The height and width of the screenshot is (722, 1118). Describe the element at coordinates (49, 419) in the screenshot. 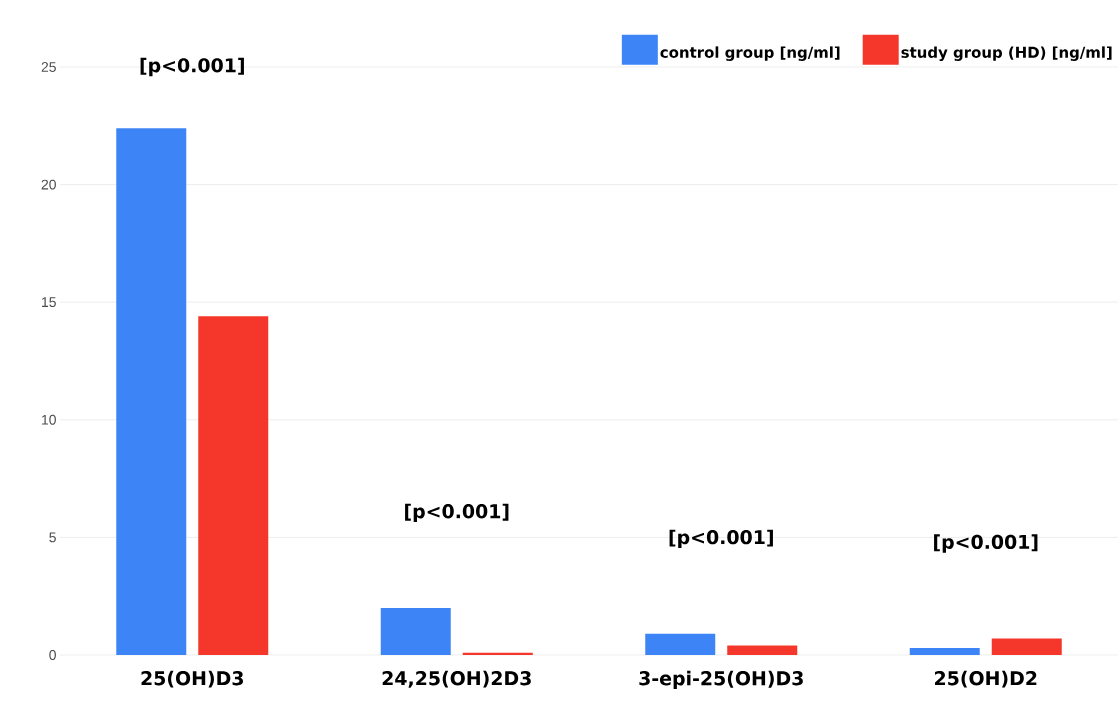

I see `y-tick-label: 10` at that location.